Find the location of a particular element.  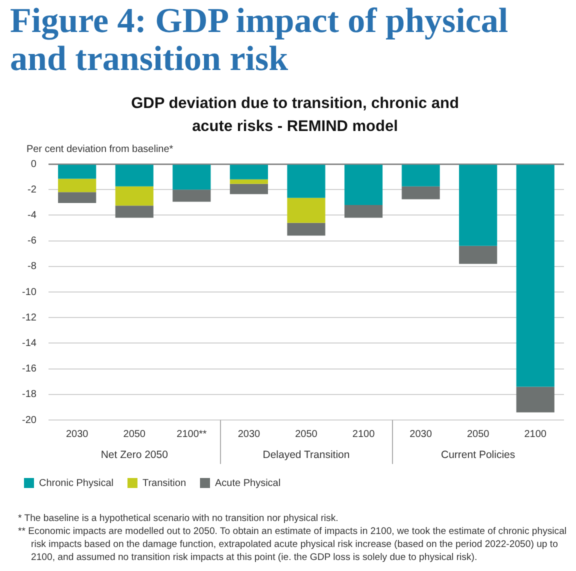

legend-label: Transition is located at coordinates (164, 483).